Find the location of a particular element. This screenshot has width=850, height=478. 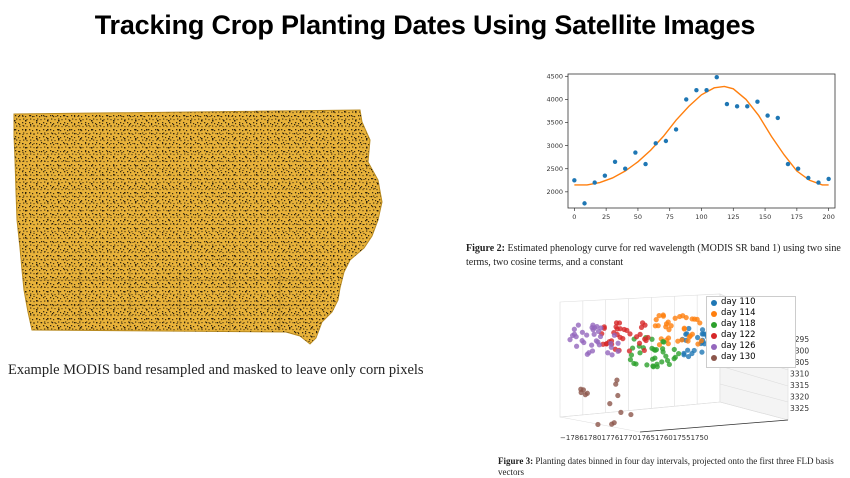

x-tick-label: 50 is located at coordinates (638, 217).